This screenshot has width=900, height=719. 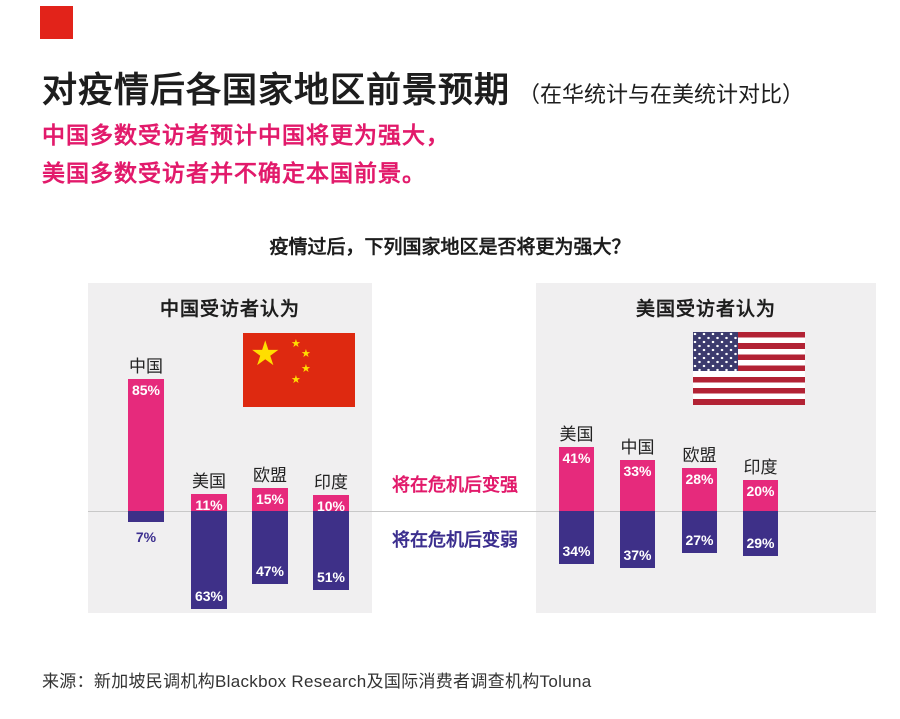 I want to click on subtitle-line-1: 中国多数受访者预计中国将更为强大，, so click(x=246, y=135).